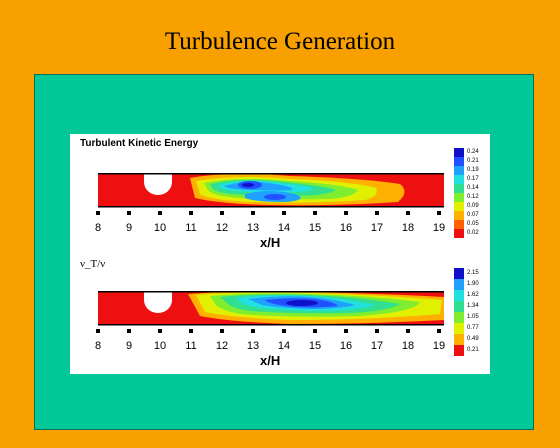  I want to click on tke-legend-label: 0.07, so click(473, 215).